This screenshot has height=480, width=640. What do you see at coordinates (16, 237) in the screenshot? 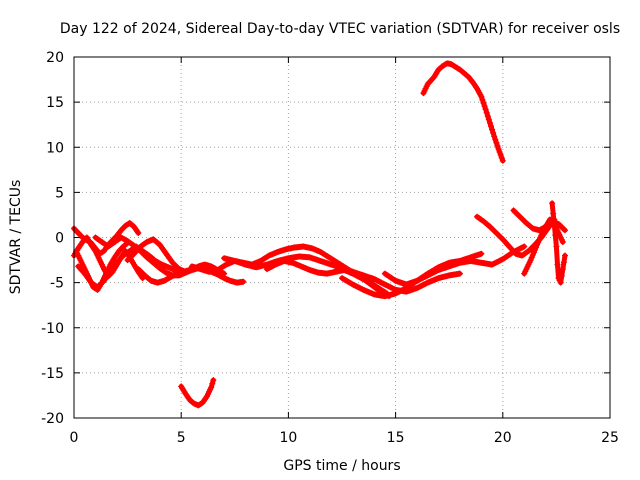
I see `y-axis-label: SDTVAR / TECUs` at bounding box center [16, 237].